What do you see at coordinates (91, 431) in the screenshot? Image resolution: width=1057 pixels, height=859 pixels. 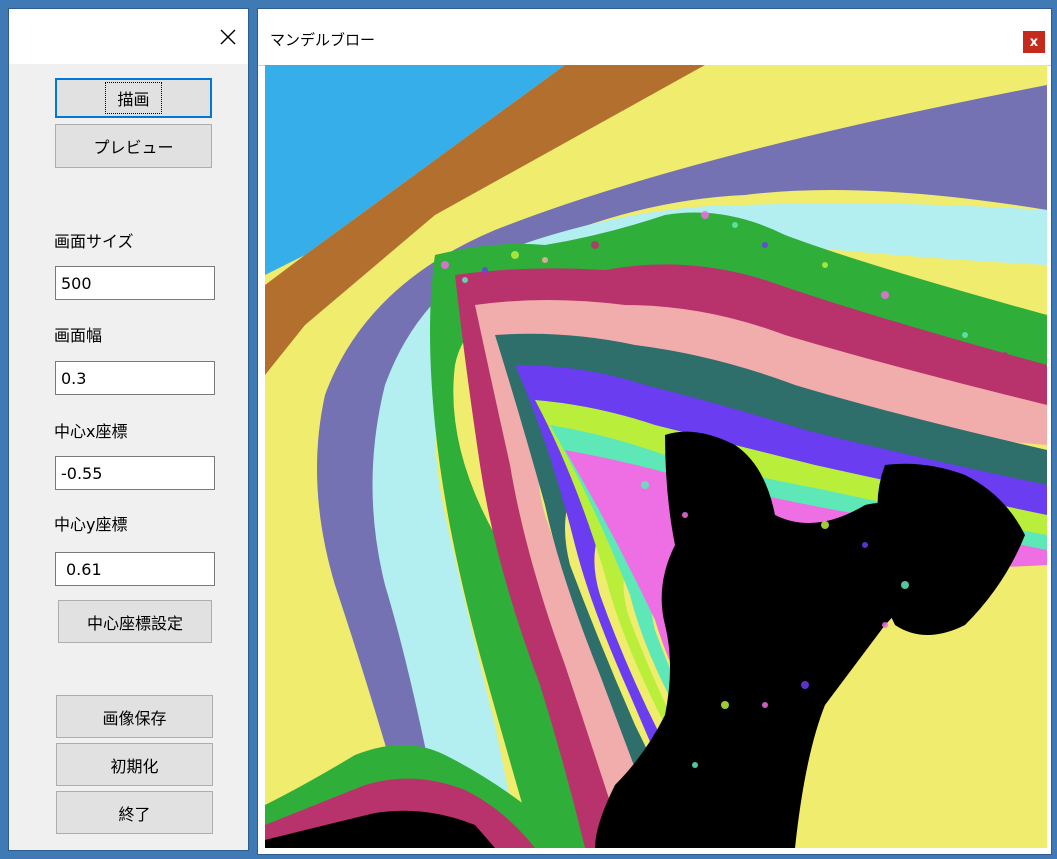 I see `center-x-label: 中心x座標` at bounding box center [91, 431].